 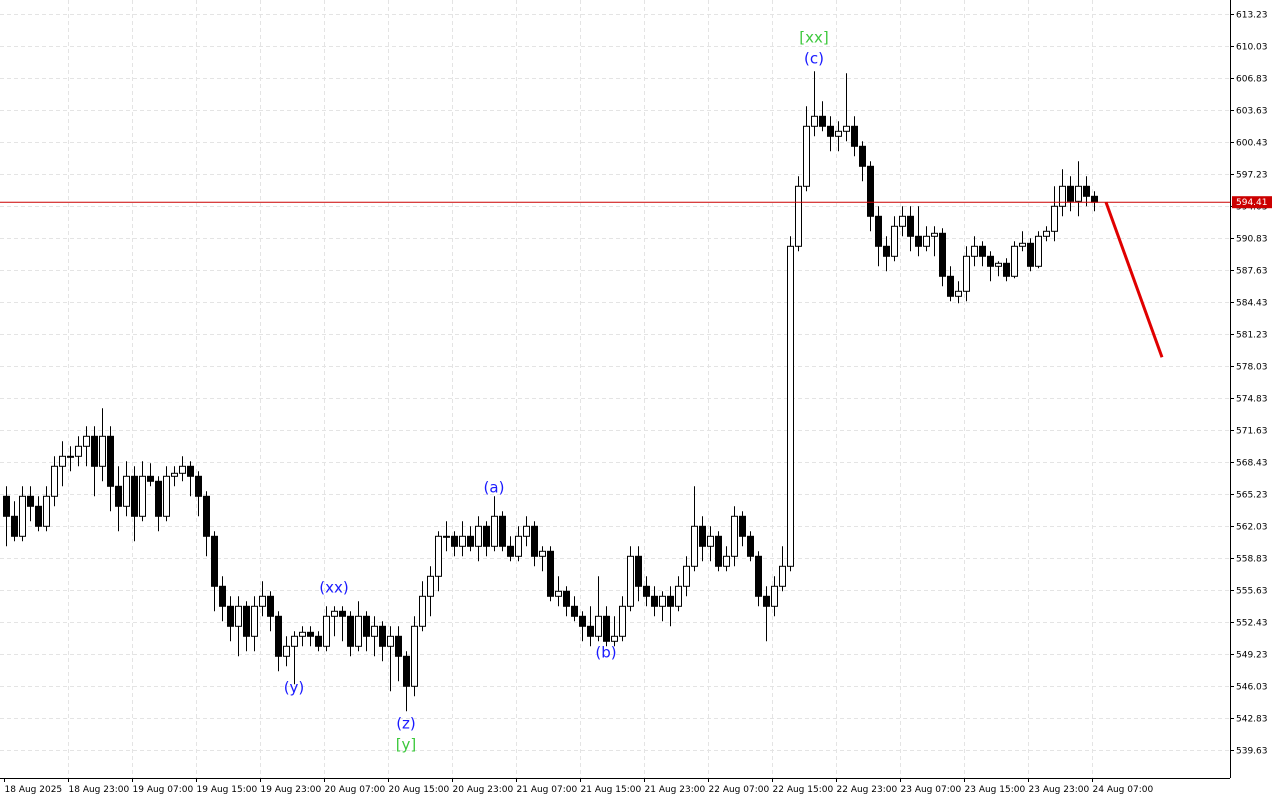 What do you see at coordinates (739, 790) in the screenshot?
I see `x-tick-label: 22 Aug 07:00` at bounding box center [739, 790].